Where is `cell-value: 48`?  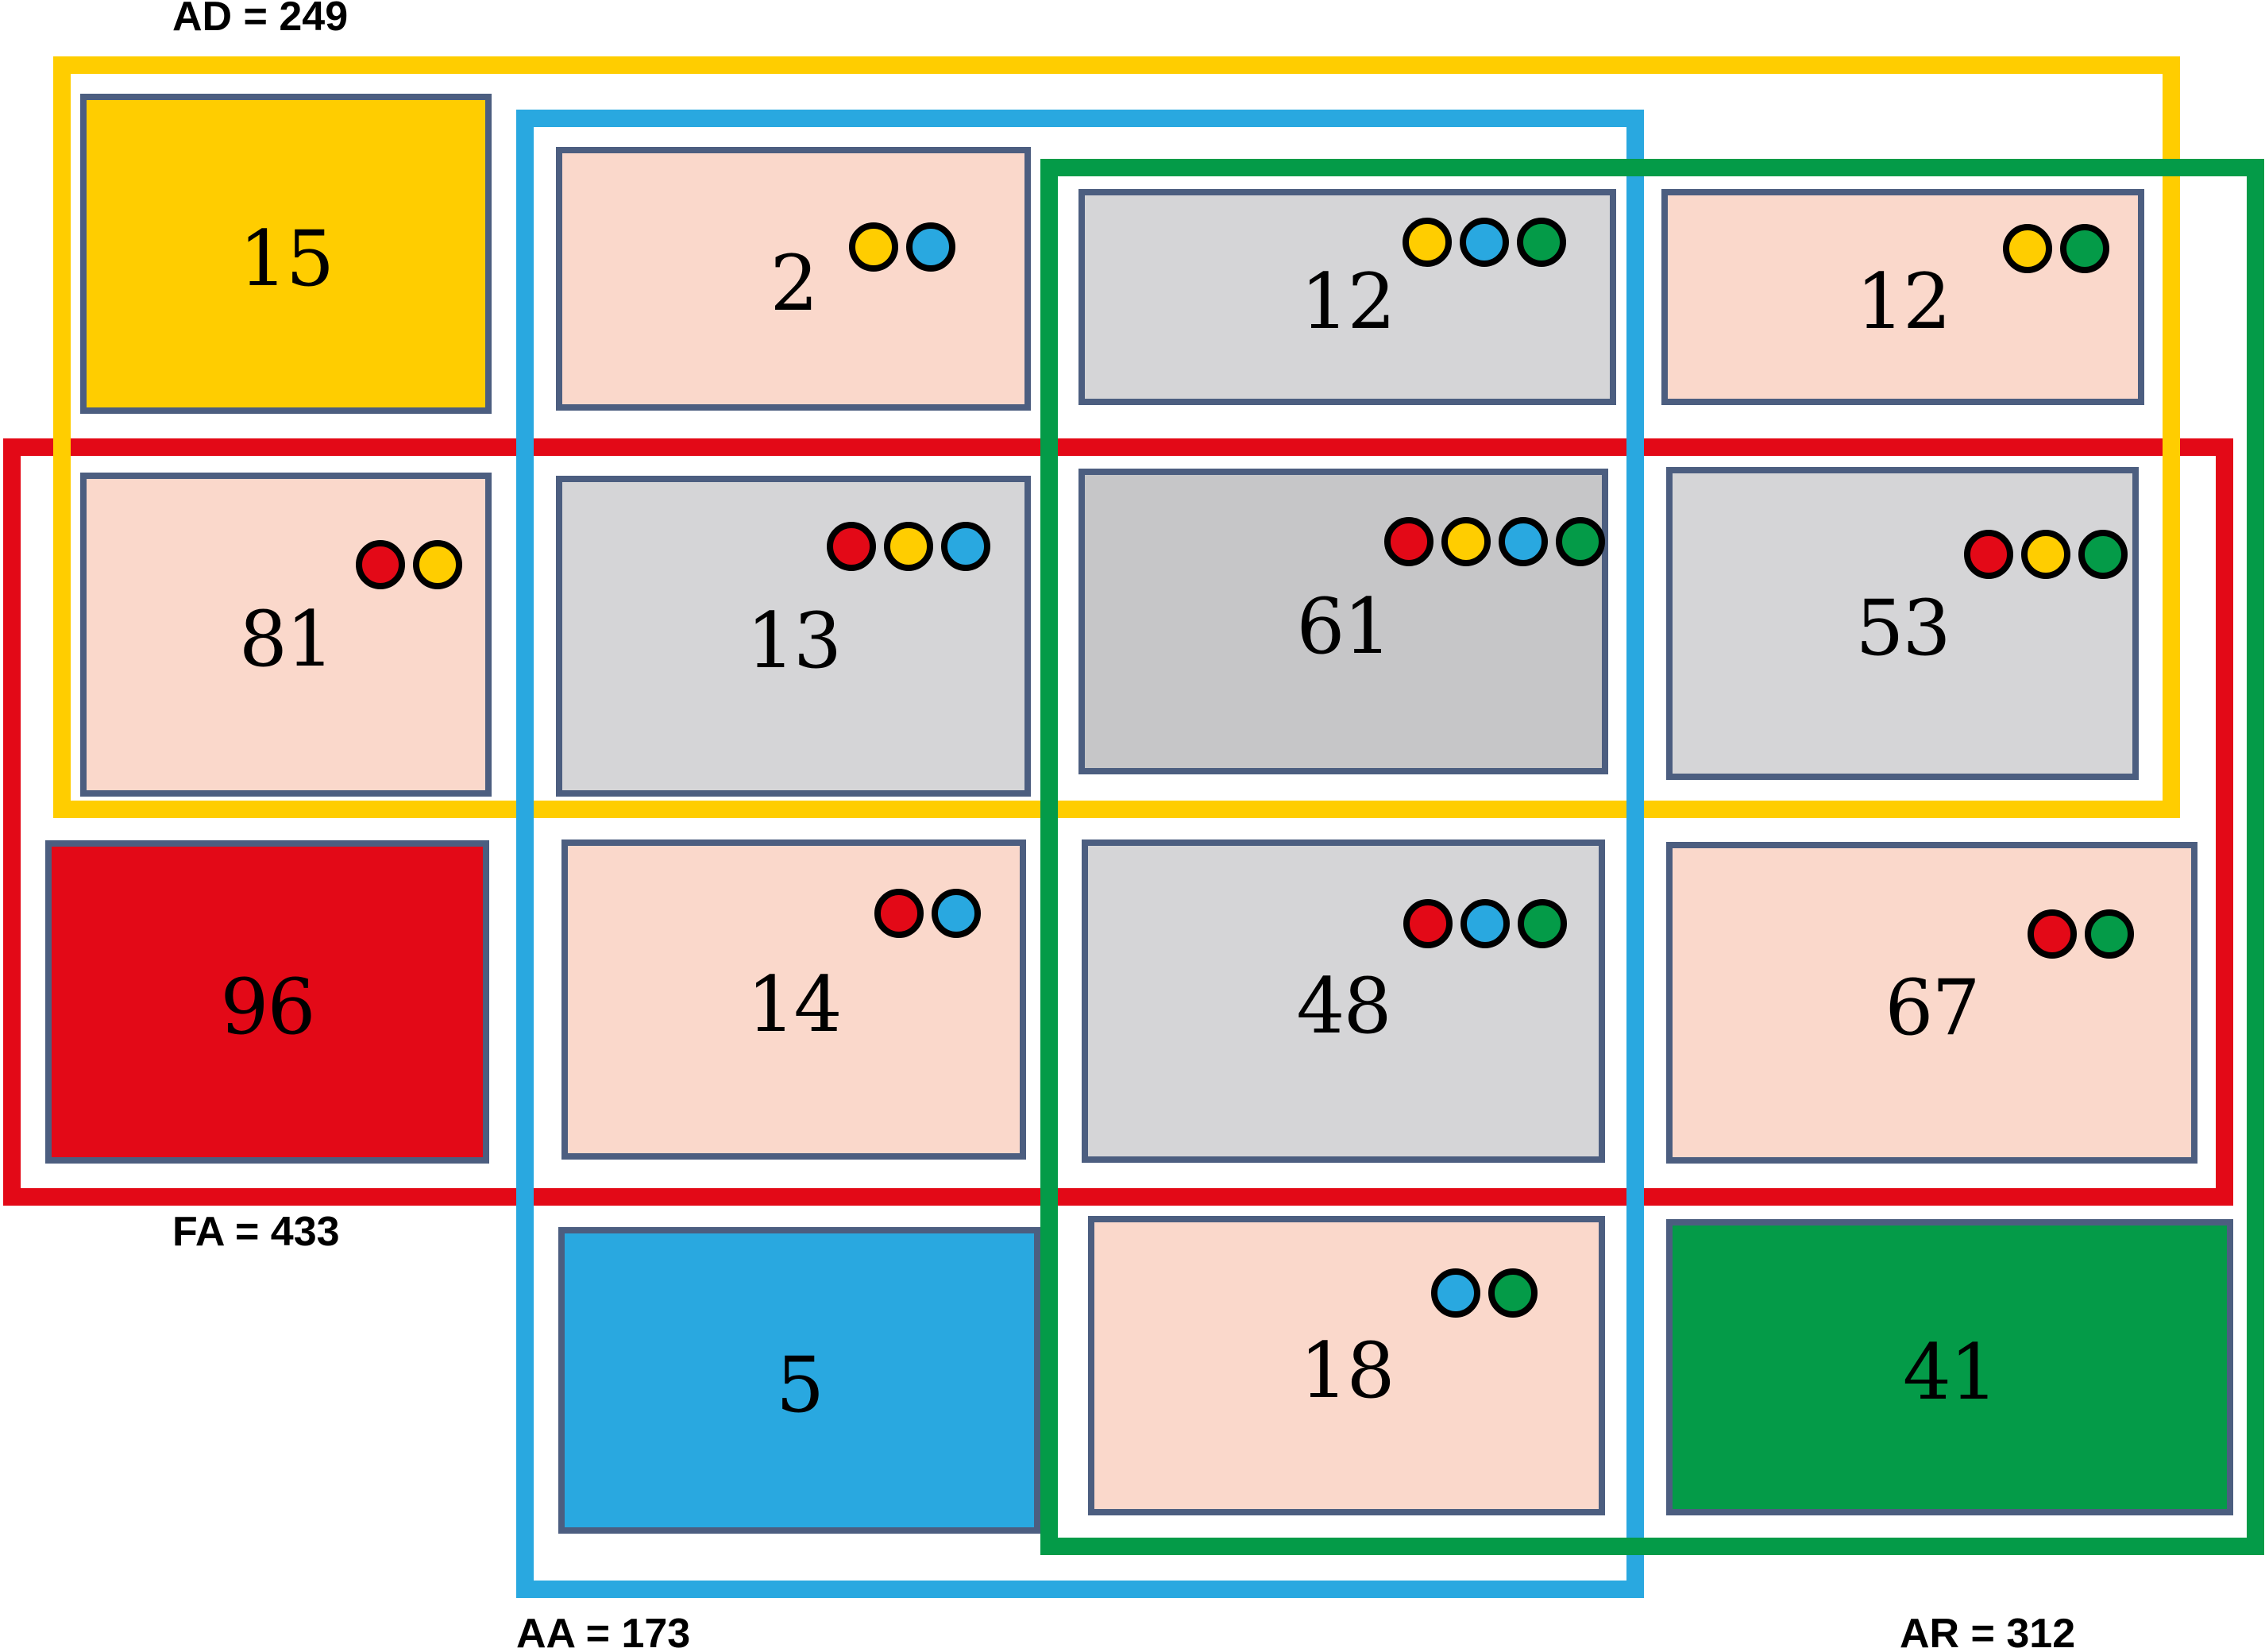
cell-value: 48 is located at coordinates (1343, 1006).